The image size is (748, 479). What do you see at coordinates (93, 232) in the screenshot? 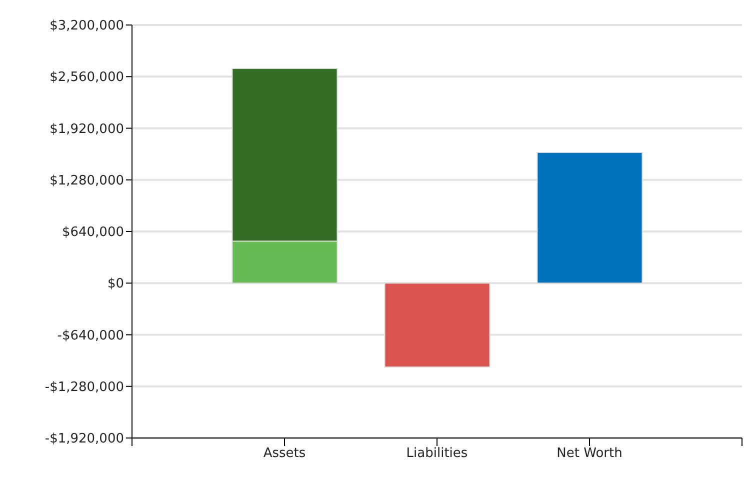
I see `y-tick-label: $640,000` at bounding box center [93, 232].